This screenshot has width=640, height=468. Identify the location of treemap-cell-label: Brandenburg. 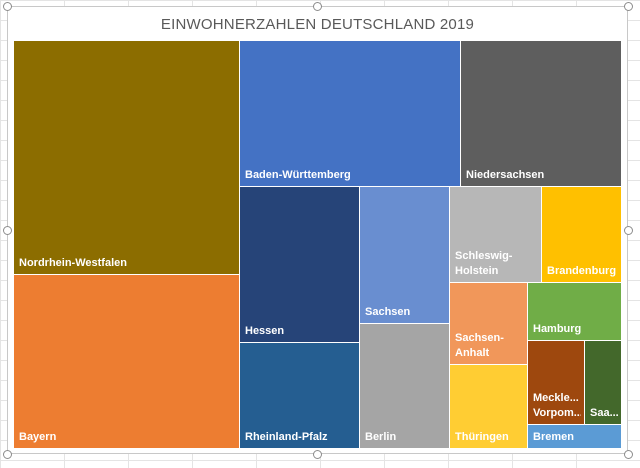
(582, 271).